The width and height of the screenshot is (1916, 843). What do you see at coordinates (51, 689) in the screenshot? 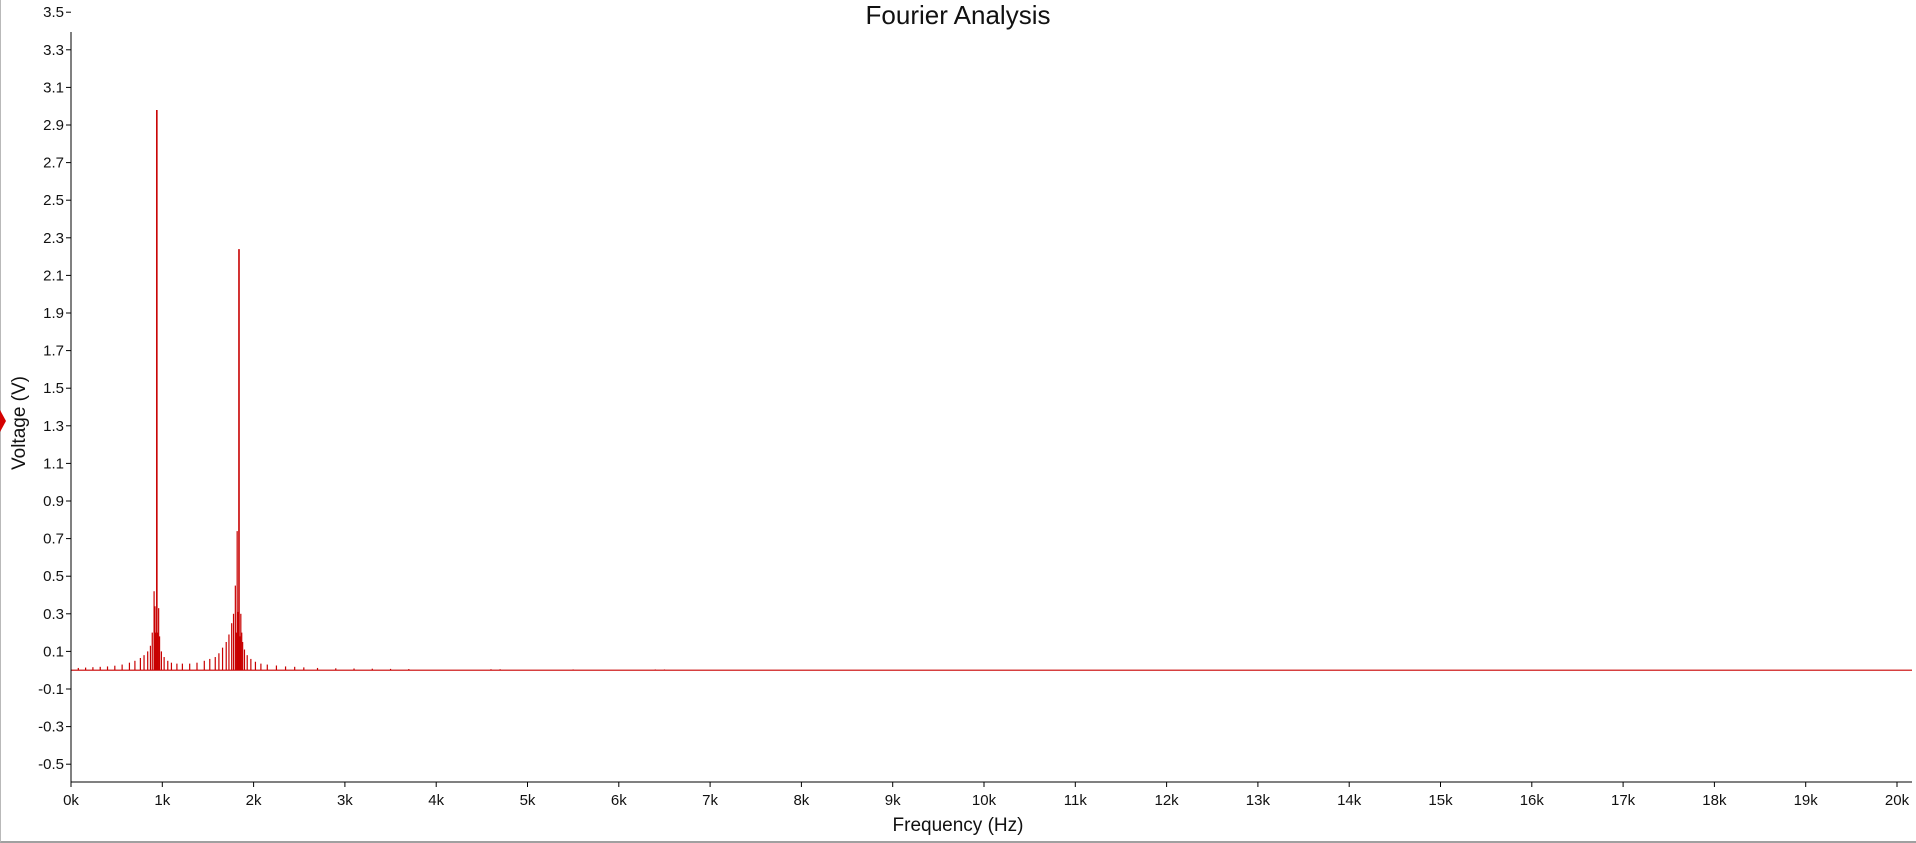
I see `y-tick-label: -0.1` at bounding box center [51, 689].